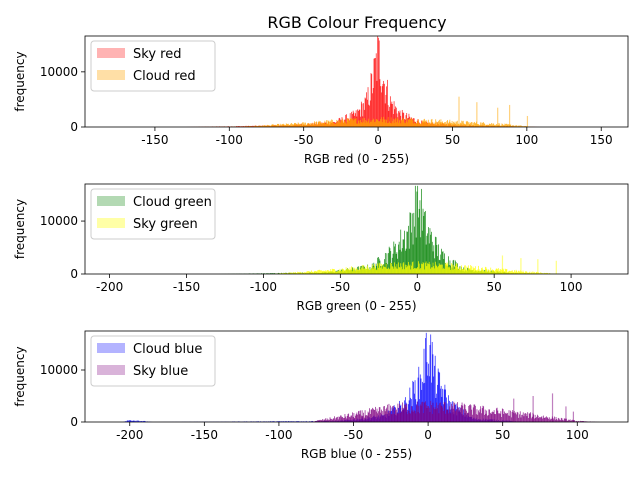 The height and width of the screenshot is (480, 640). I want to click on spike-bar, so click(538, 266).